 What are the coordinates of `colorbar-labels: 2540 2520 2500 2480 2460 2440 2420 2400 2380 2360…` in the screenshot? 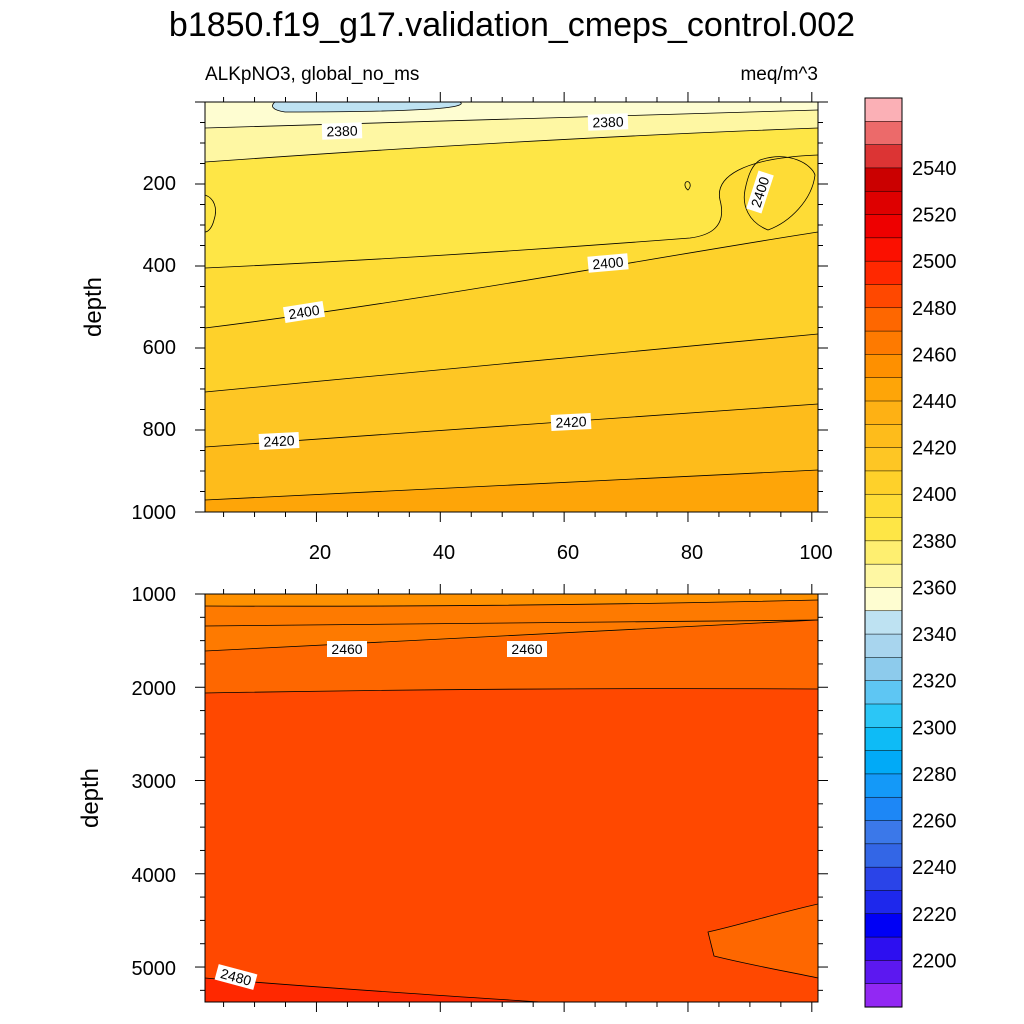 It's located at (934, 565).